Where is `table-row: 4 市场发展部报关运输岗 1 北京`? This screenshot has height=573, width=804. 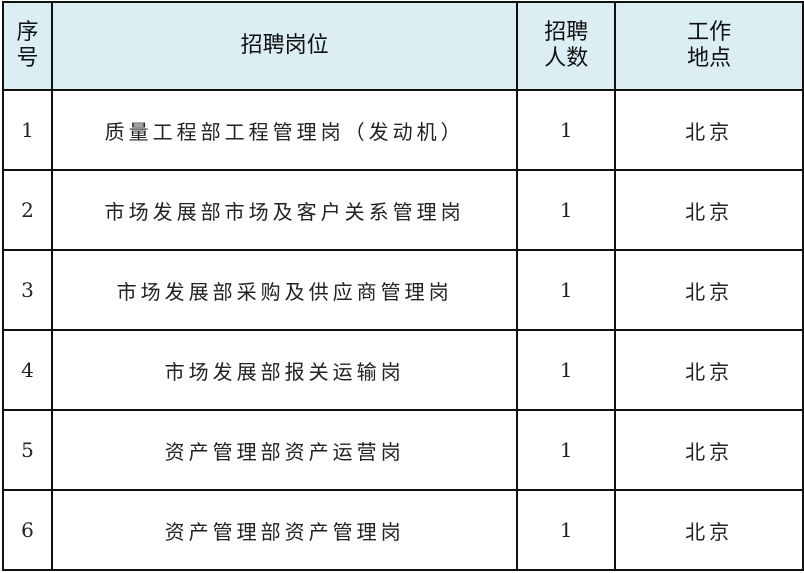
table-row: 4 市场发展部报关运输岗 1 北京 is located at coordinates (403, 370).